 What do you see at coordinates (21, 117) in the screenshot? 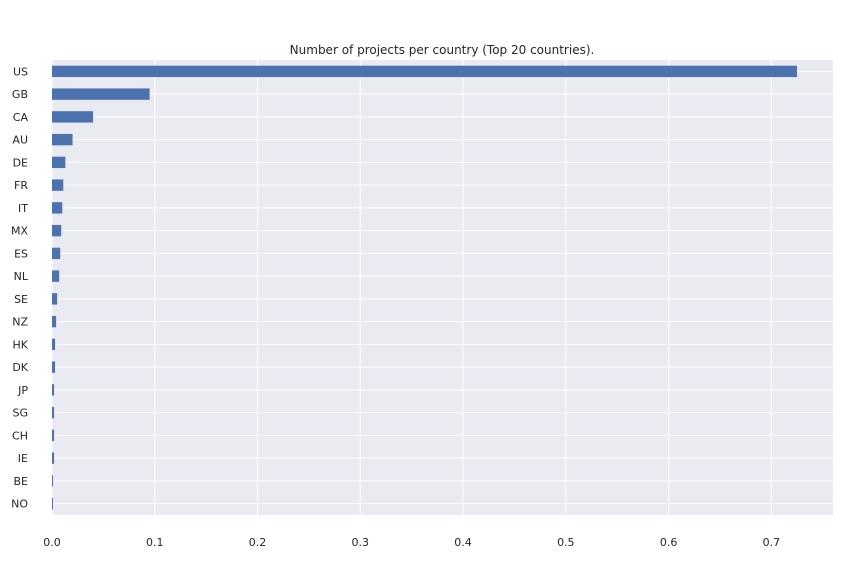
I see `y-tick-label: CA` at bounding box center [21, 117].